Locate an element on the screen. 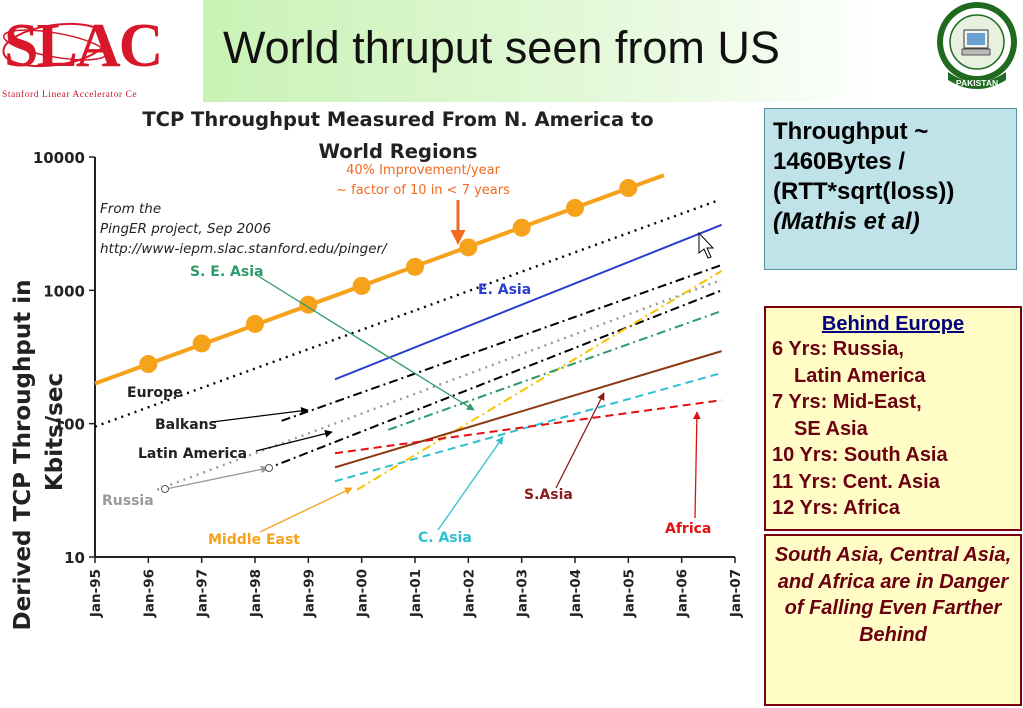  lag-item: 6 Yrs: Russia, is located at coordinates (838, 349).